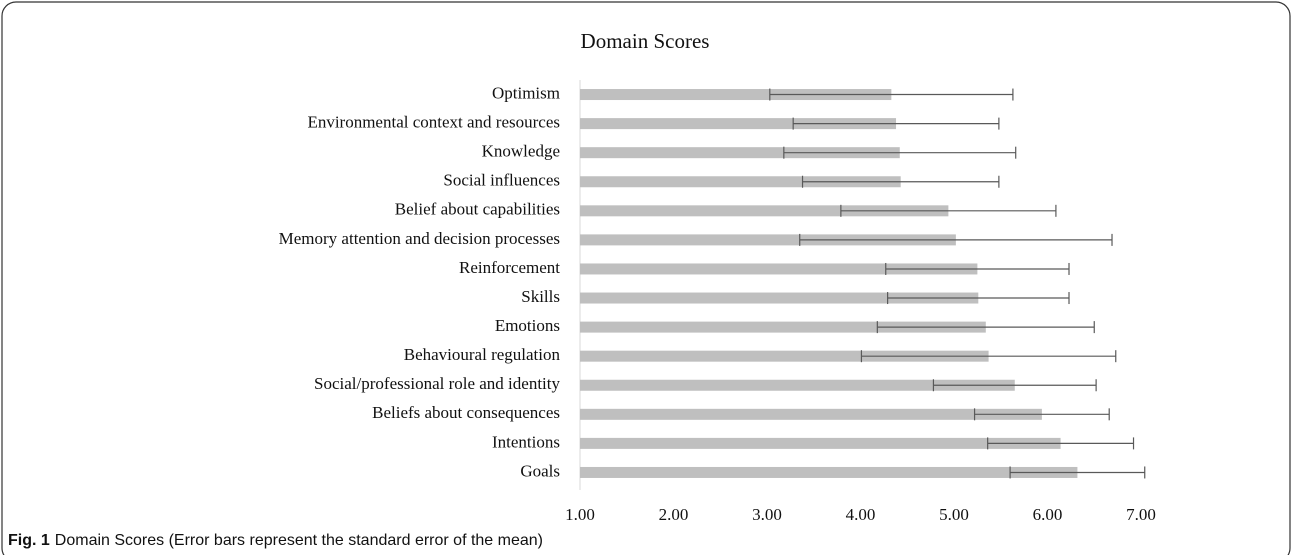 The width and height of the screenshot is (1292, 555). Describe the element at coordinates (674, 514) in the screenshot. I see `x-tick-label: 2.00` at that location.